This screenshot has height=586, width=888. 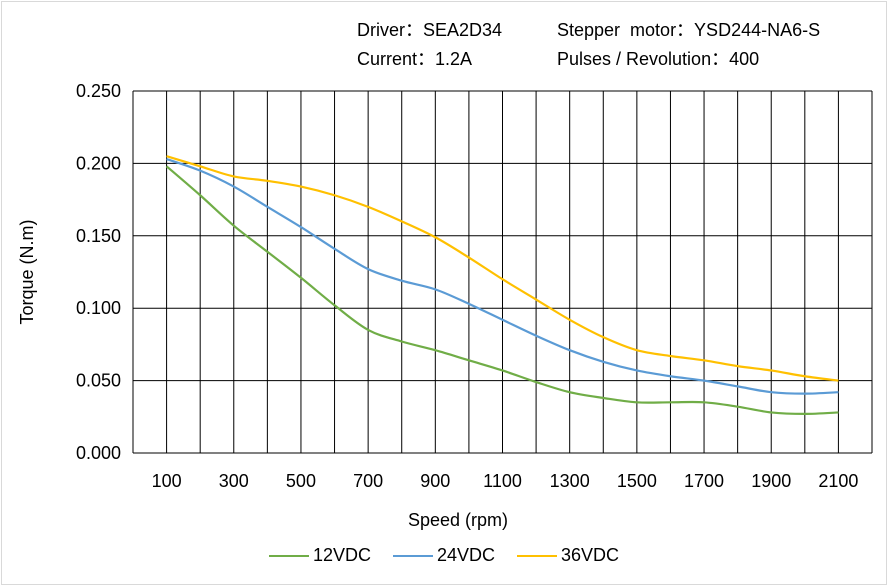 What do you see at coordinates (167, 481) in the screenshot?
I see `x-tick-label: 100` at bounding box center [167, 481].